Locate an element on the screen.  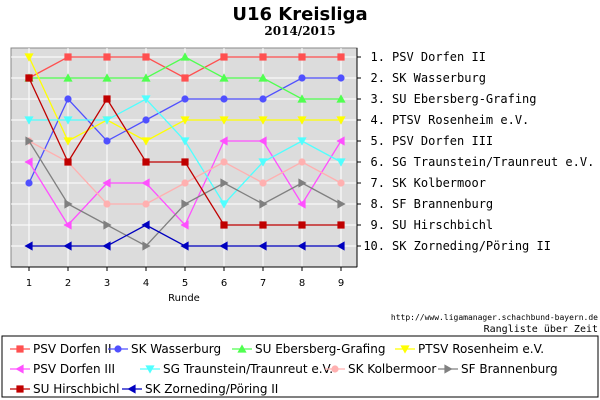
rank-team-name: SK Kolbermoor is located at coordinates (439, 183).